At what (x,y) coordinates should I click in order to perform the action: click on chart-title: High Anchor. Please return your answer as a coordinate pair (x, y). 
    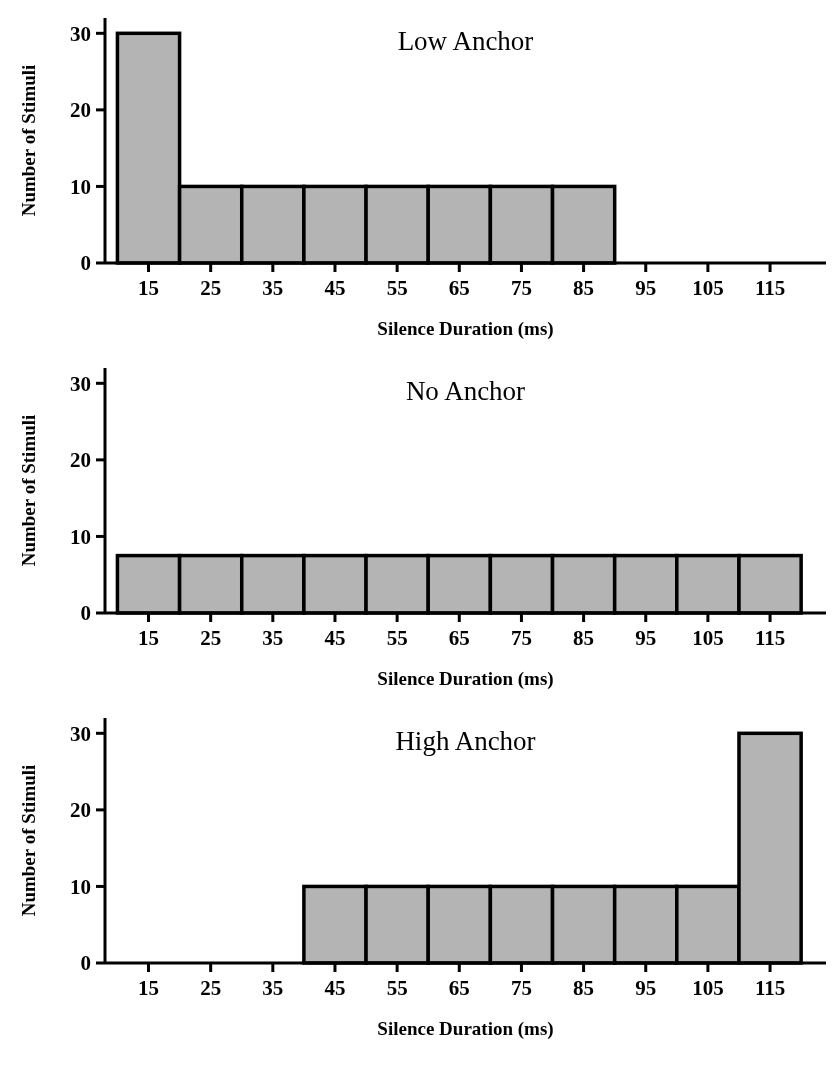
    Looking at the image, I should click on (465, 741).